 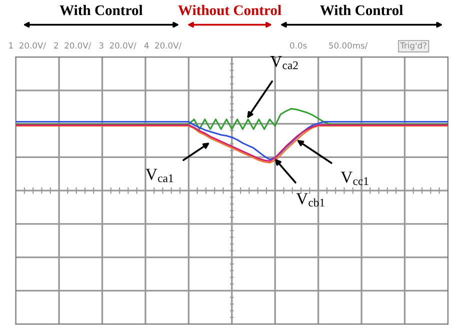 I want to click on text: 4 20.0V/, so click(x=163, y=46).